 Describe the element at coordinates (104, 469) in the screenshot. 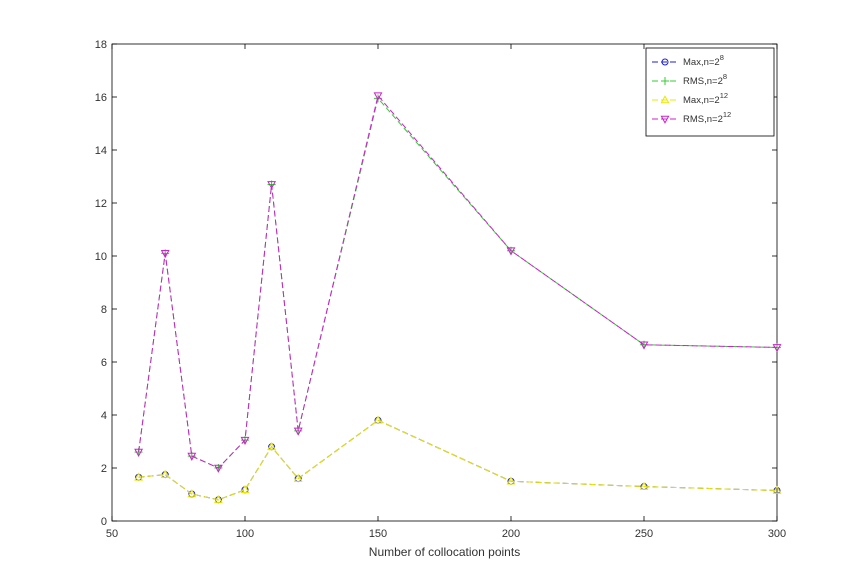

I see `y-tick-label: 2` at that location.